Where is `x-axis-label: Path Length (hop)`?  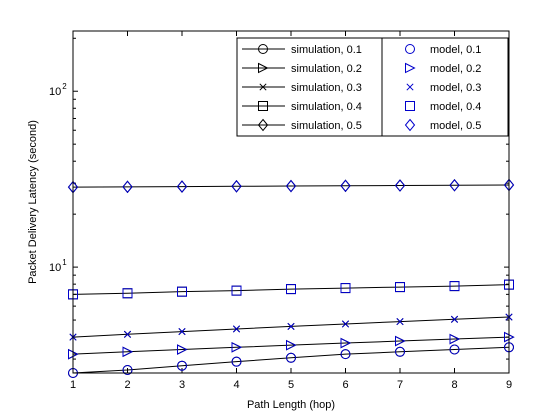
x-axis-label: Path Length (hop) is located at coordinates (291, 405).